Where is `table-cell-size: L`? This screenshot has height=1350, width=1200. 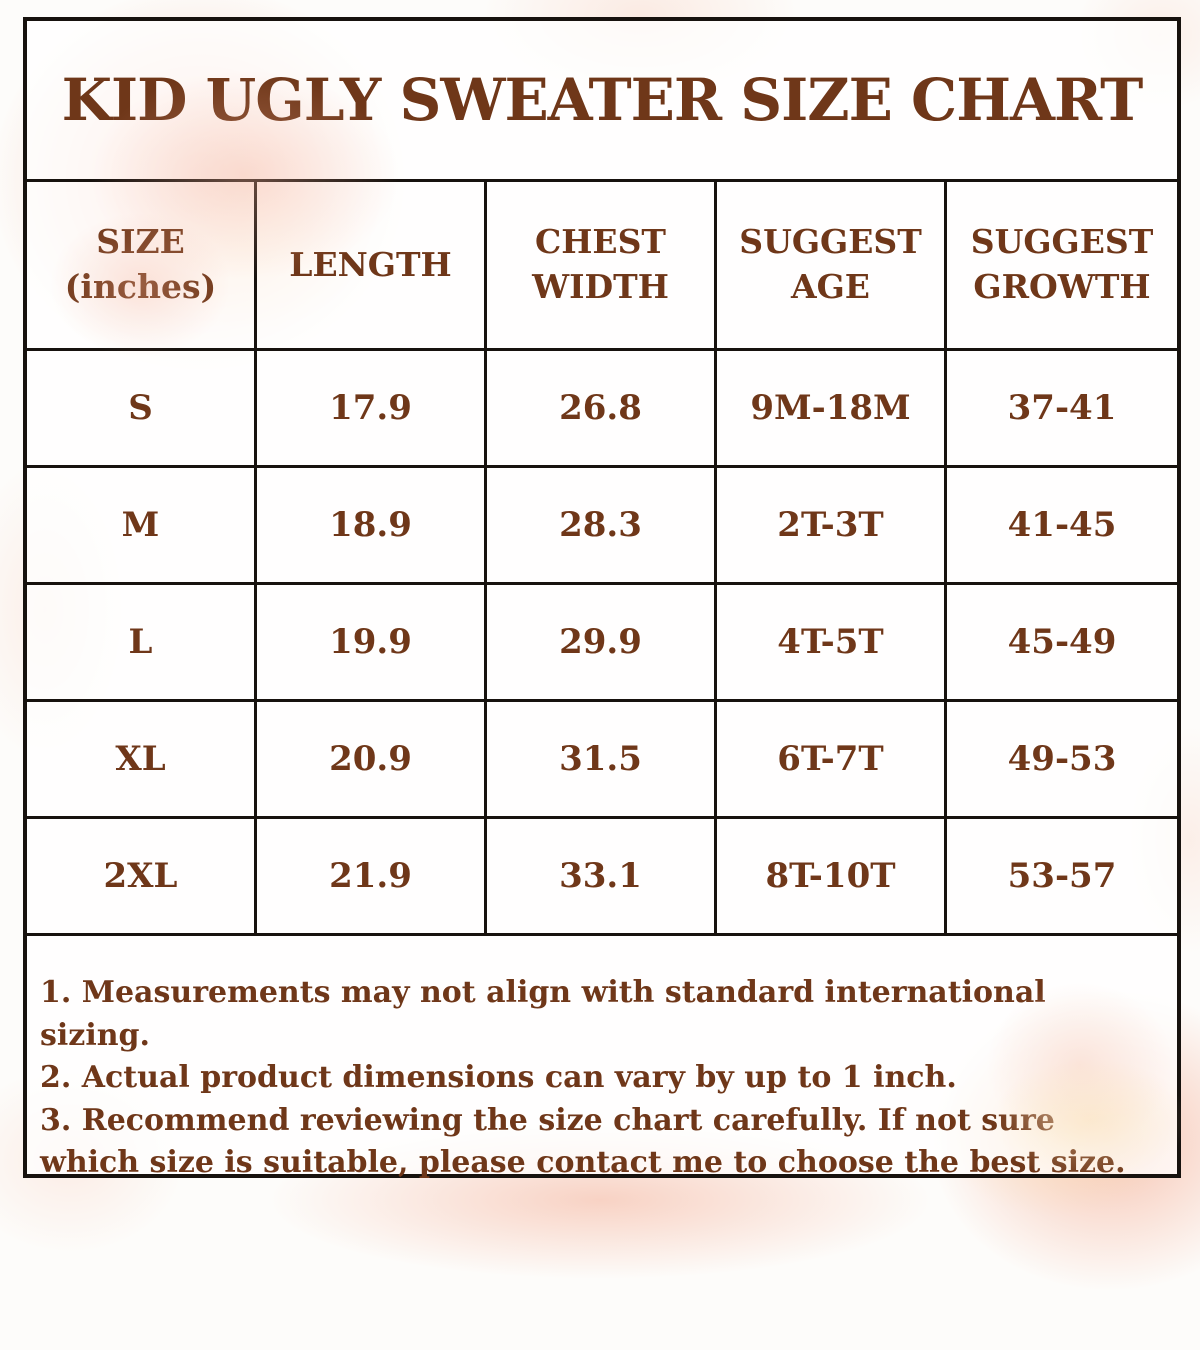
table-cell-size: L is located at coordinates (142, 643).